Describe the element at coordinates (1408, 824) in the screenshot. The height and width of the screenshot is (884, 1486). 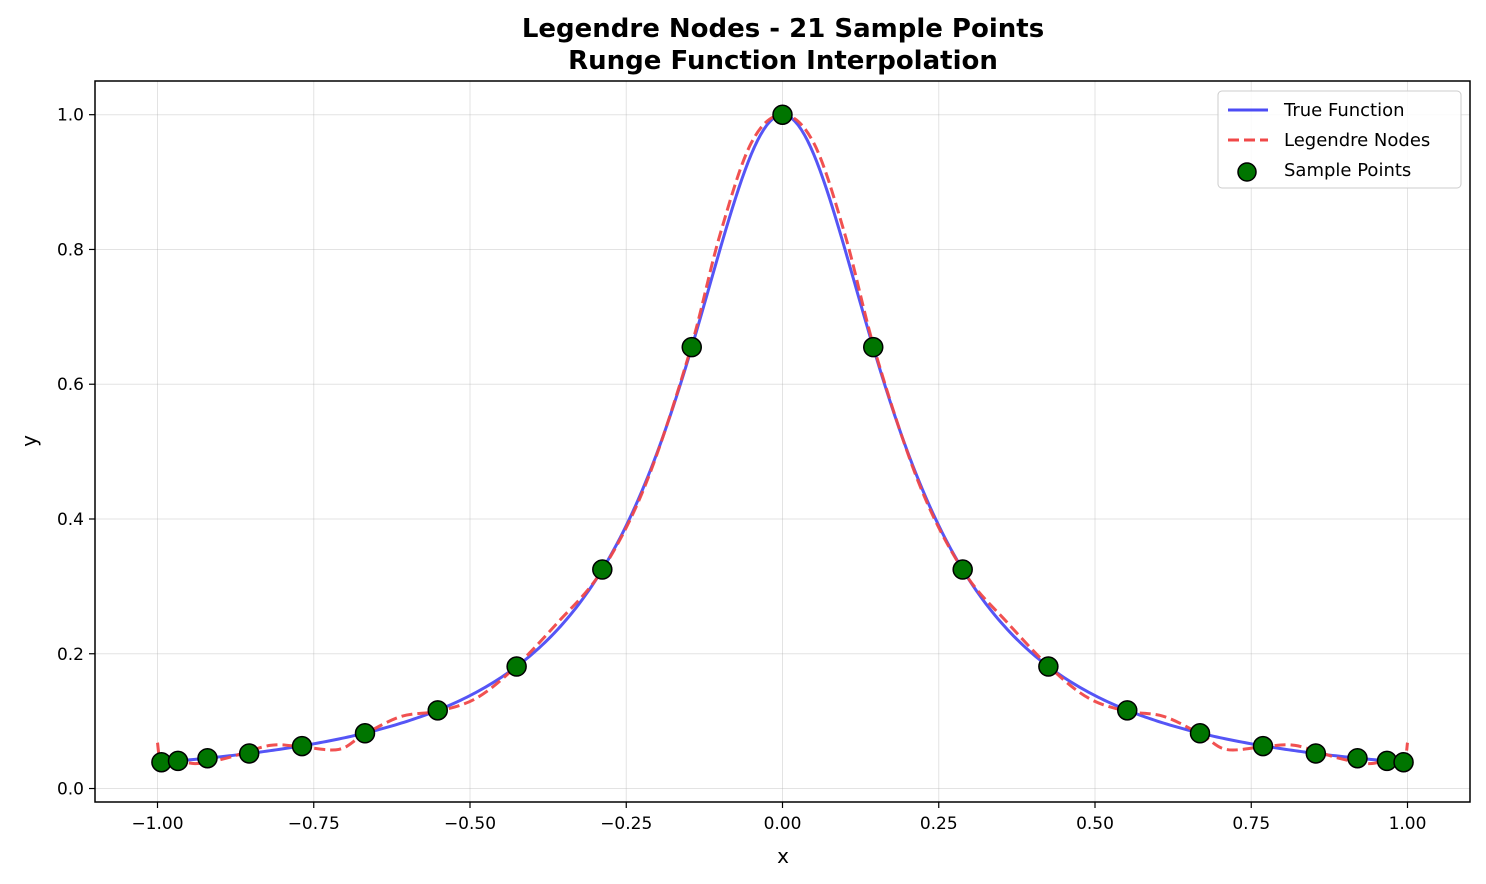
I see `x-tick-label: 1.00` at that location.